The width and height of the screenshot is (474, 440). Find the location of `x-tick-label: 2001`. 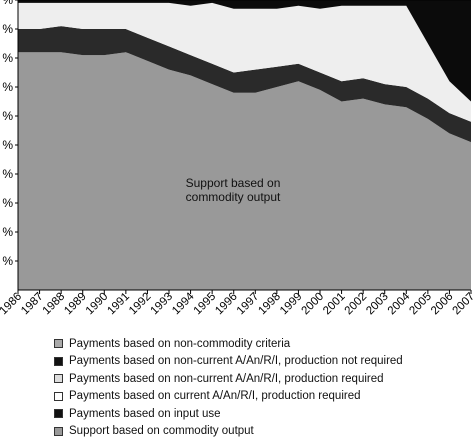

x-tick-label: 2001 is located at coordinates (334, 304).